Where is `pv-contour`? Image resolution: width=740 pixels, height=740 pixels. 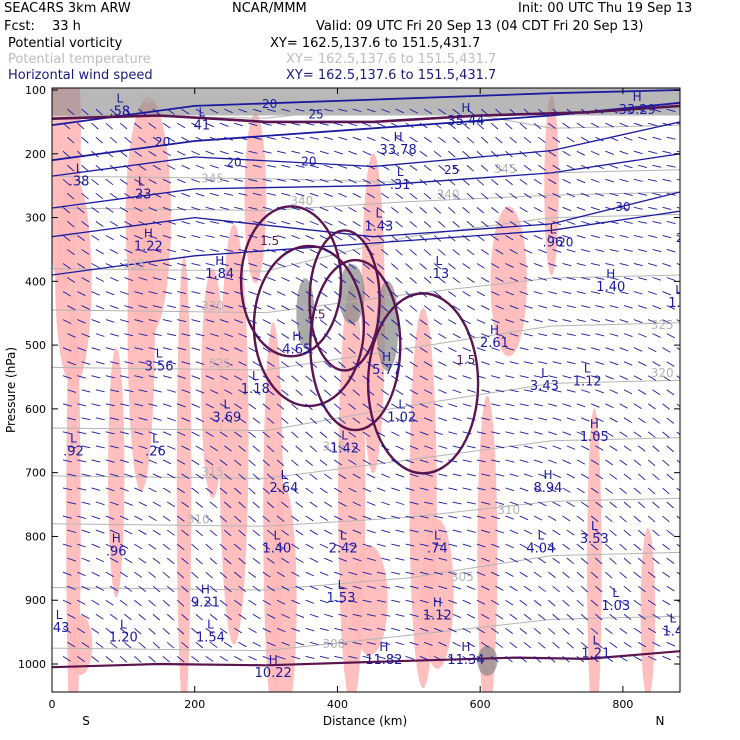
pv-contour is located at coordinates (355, 345).